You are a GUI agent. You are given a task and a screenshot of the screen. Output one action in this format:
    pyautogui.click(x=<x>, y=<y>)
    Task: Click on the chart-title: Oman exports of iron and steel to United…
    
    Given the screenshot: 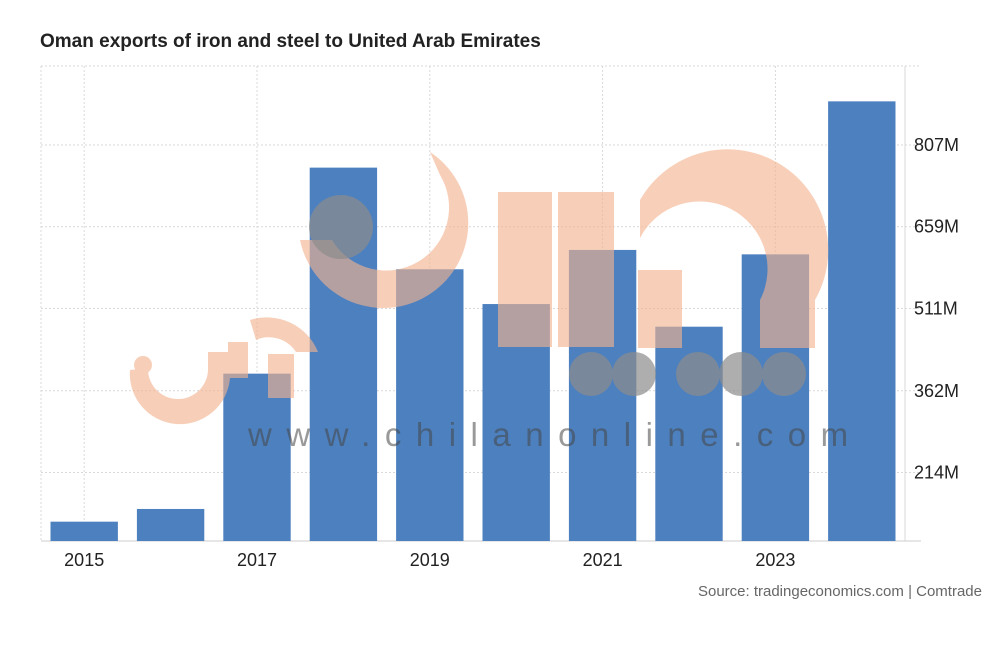 What is the action you would take?
    pyautogui.click(x=290, y=41)
    